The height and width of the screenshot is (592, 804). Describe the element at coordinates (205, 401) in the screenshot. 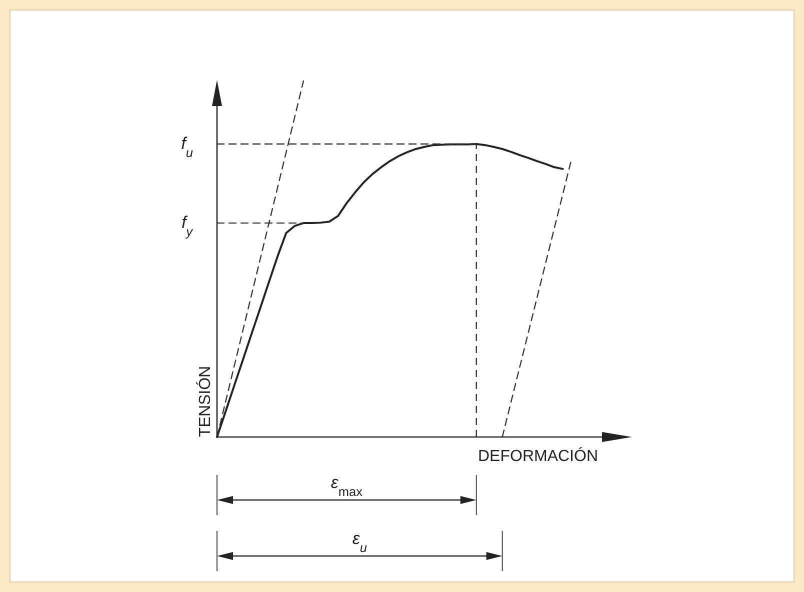

I see `y-axis-title: TENSIÓN` at that location.